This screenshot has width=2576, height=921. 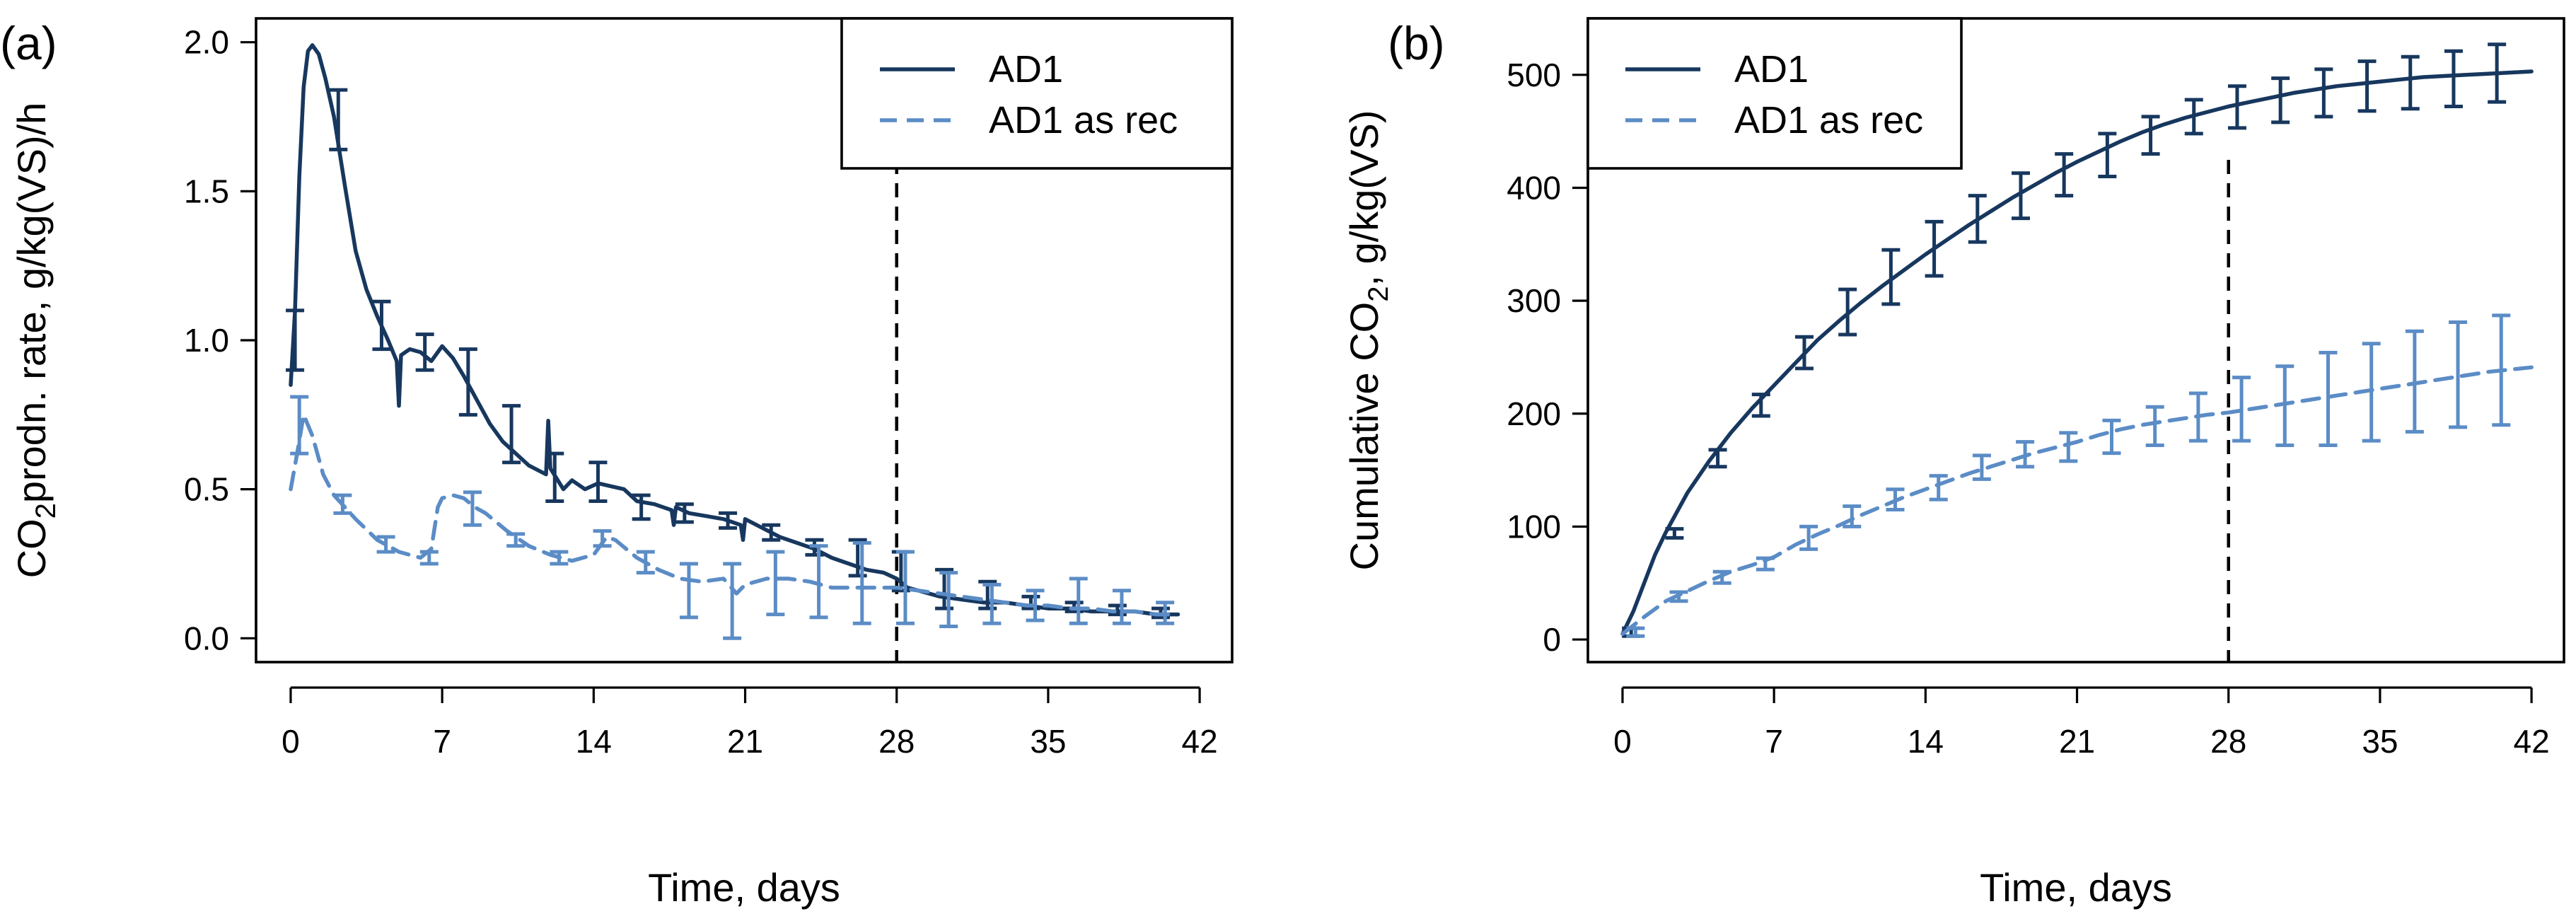 I want to click on panel-a-ad1-as-rec-line, so click(x=734, y=514).